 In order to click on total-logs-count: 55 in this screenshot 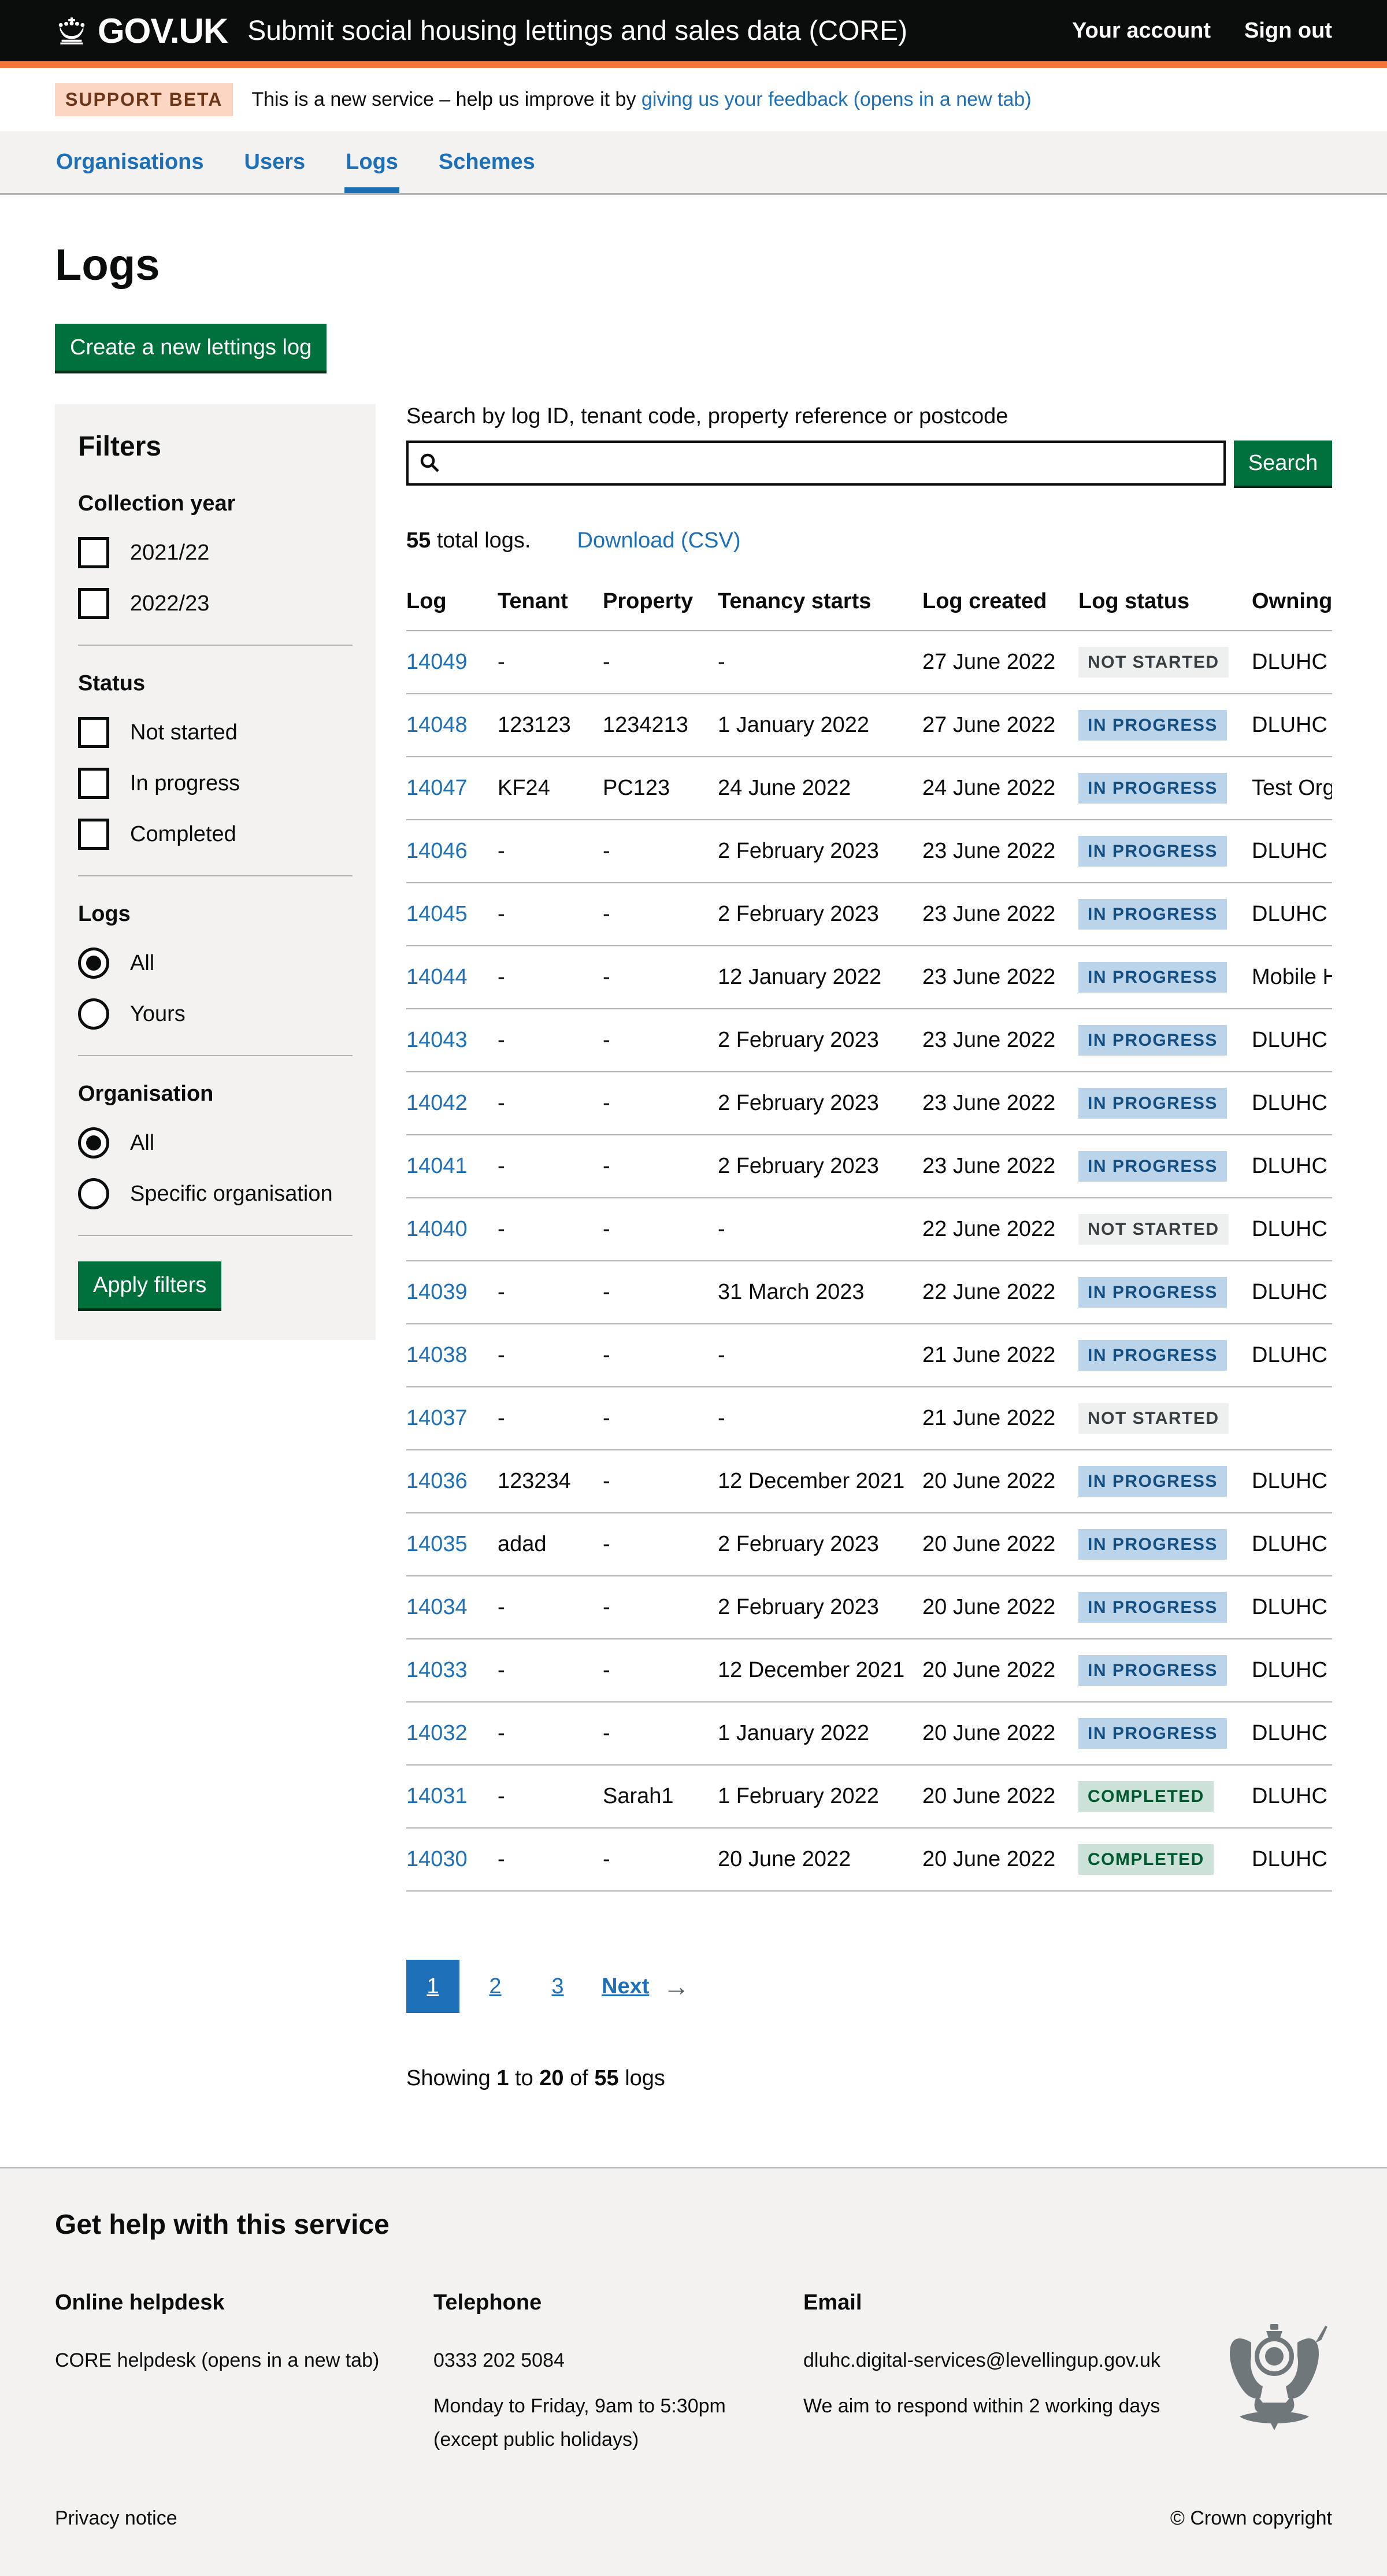, I will do `click(418, 540)`.